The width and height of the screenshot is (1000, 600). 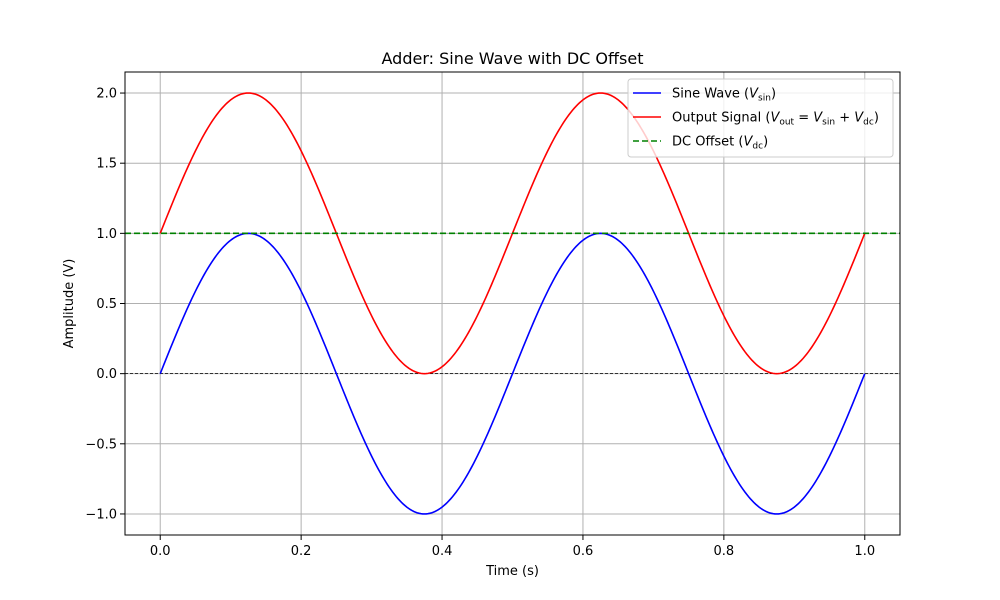 What do you see at coordinates (106, 374) in the screenshot?
I see `y-tick-label: 0.0` at bounding box center [106, 374].